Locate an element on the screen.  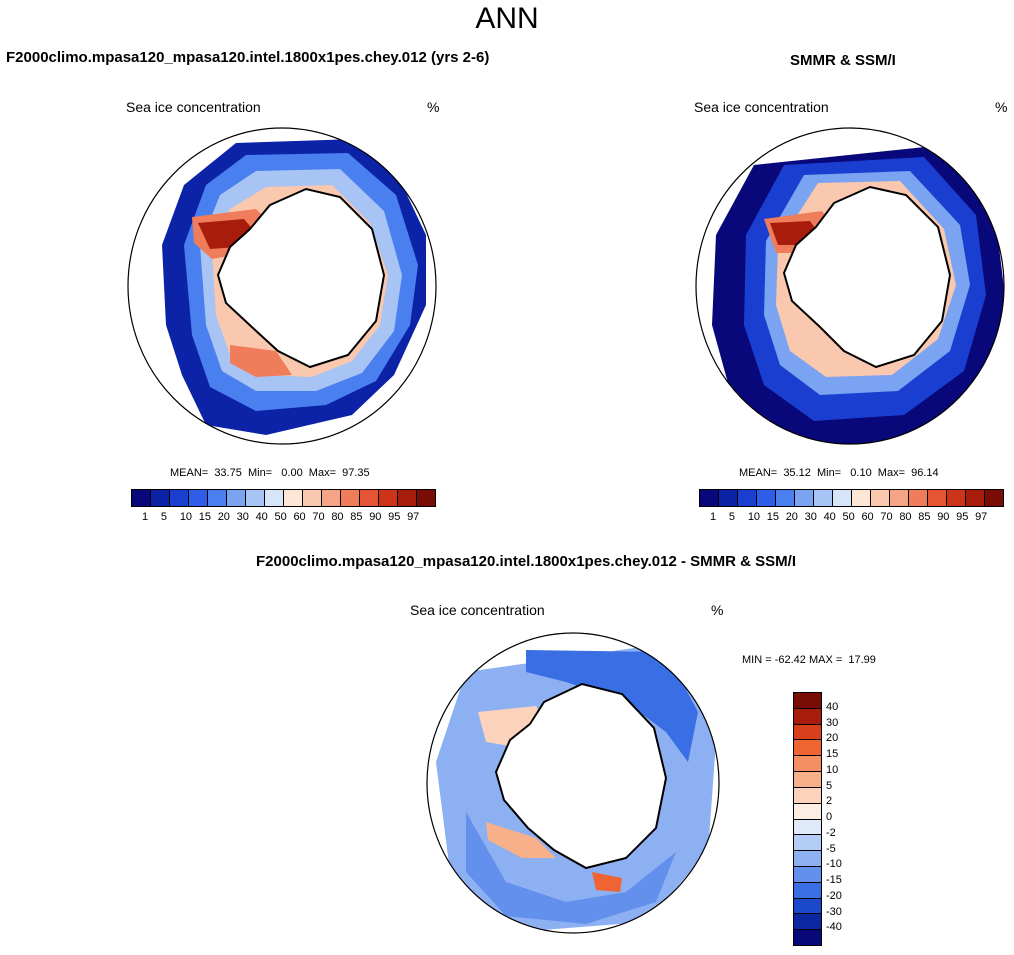
ross-positive-diff is located at coordinates (521, 840).